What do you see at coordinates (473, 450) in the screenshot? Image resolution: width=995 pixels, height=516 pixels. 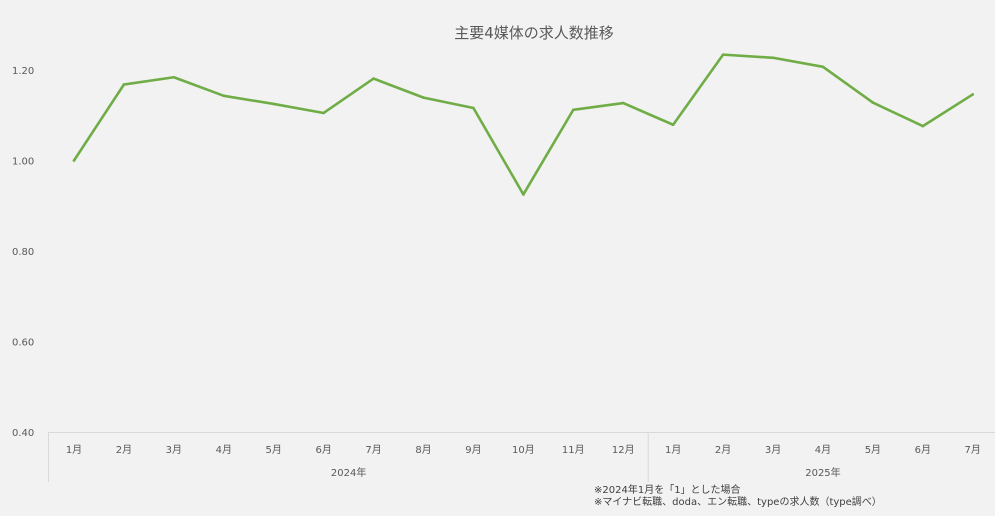 I see `x-tick-label: 9月` at bounding box center [473, 450].